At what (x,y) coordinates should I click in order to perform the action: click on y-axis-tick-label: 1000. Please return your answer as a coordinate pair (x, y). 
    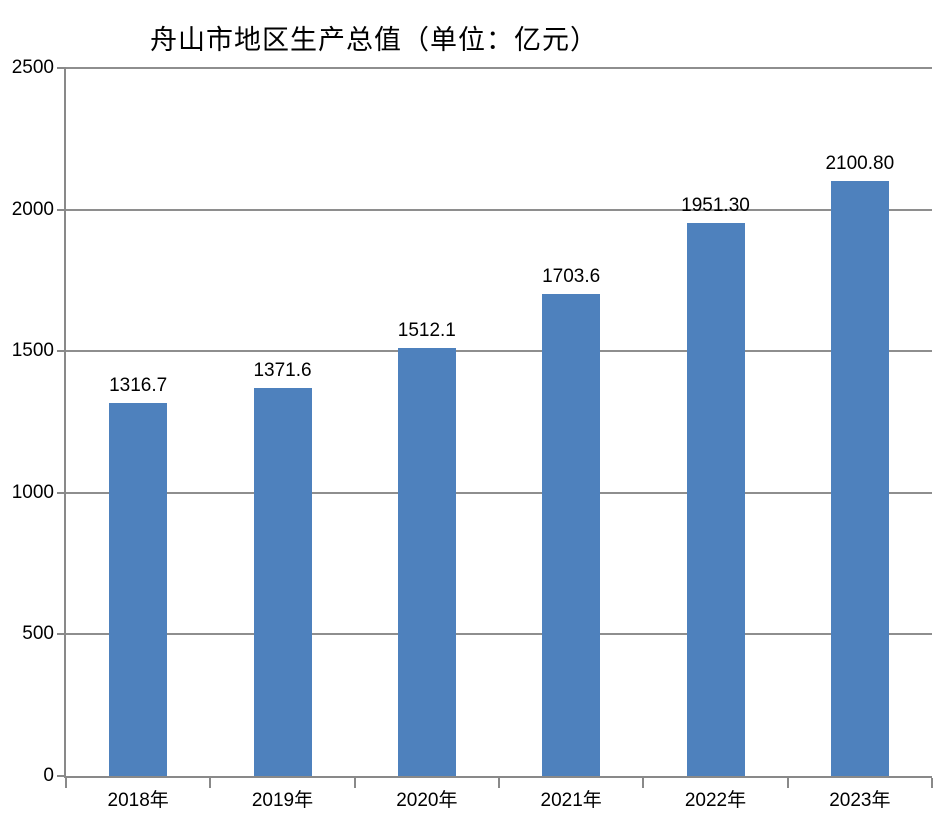
    Looking at the image, I should click on (32, 492).